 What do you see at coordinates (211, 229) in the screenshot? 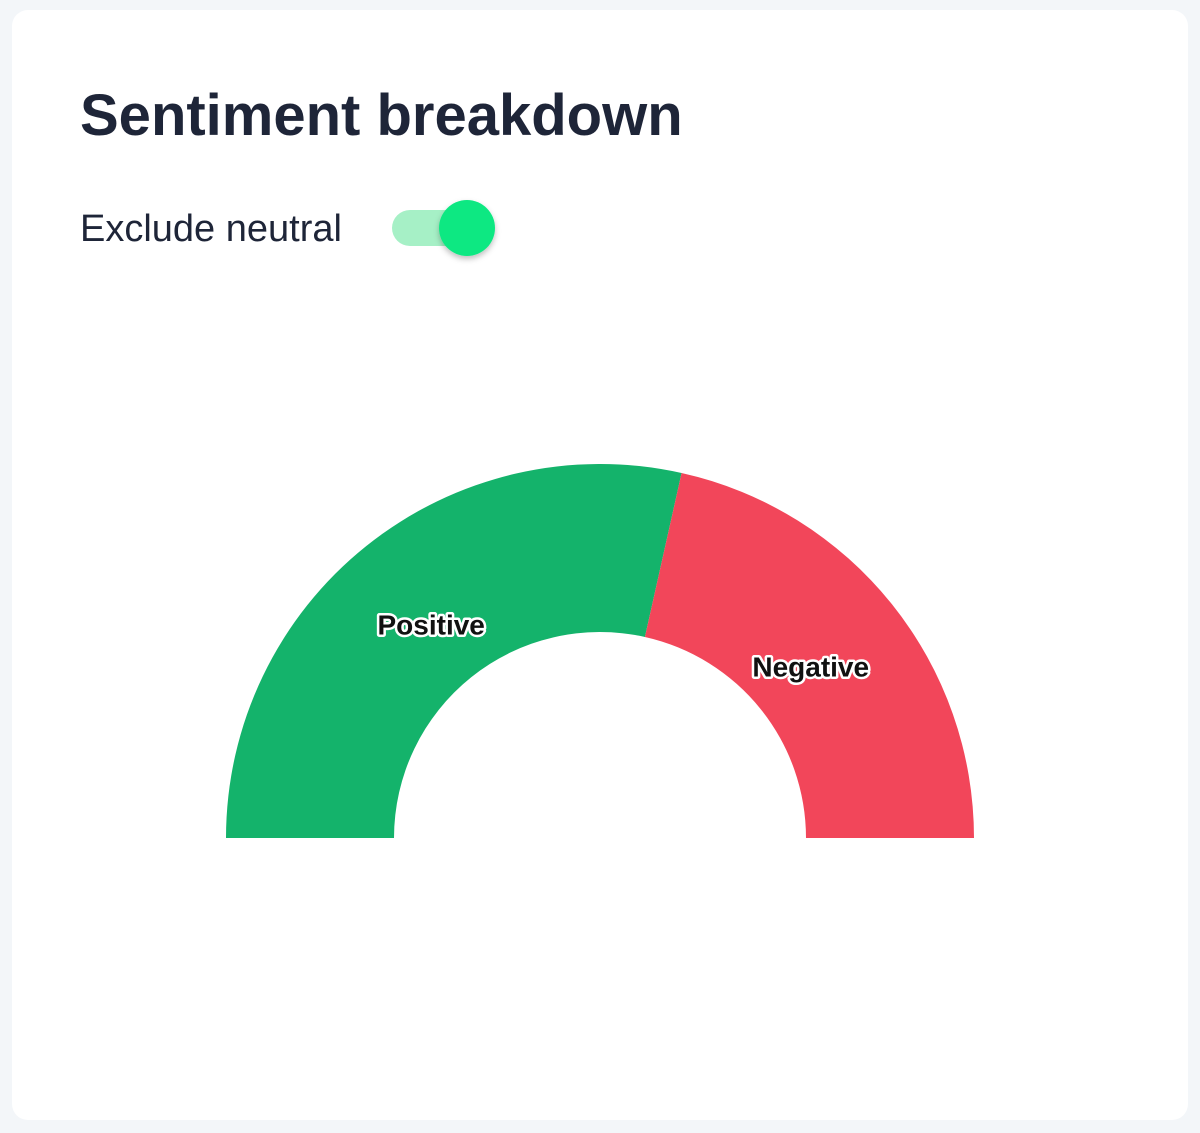
I see `toggle-label: Exclude neutral` at bounding box center [211, 229].